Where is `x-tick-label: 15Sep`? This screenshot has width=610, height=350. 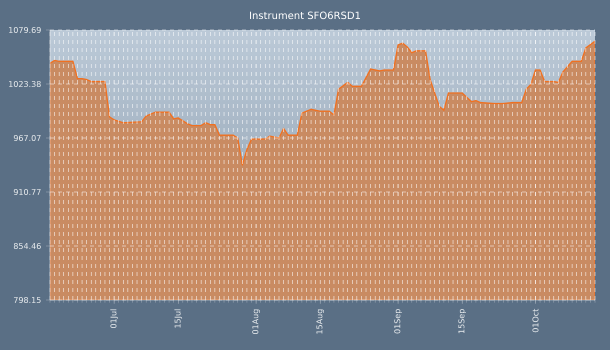 x-tick-label: 15Sep is located at coordinates (462, 321).